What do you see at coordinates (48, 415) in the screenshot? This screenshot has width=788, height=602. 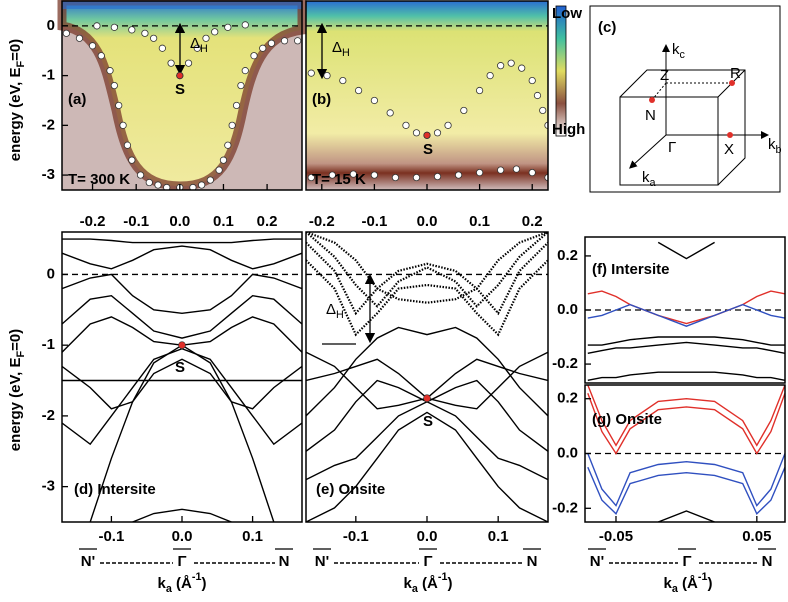 I see `y-tick-label: -2` at bounding box center [48, 415].